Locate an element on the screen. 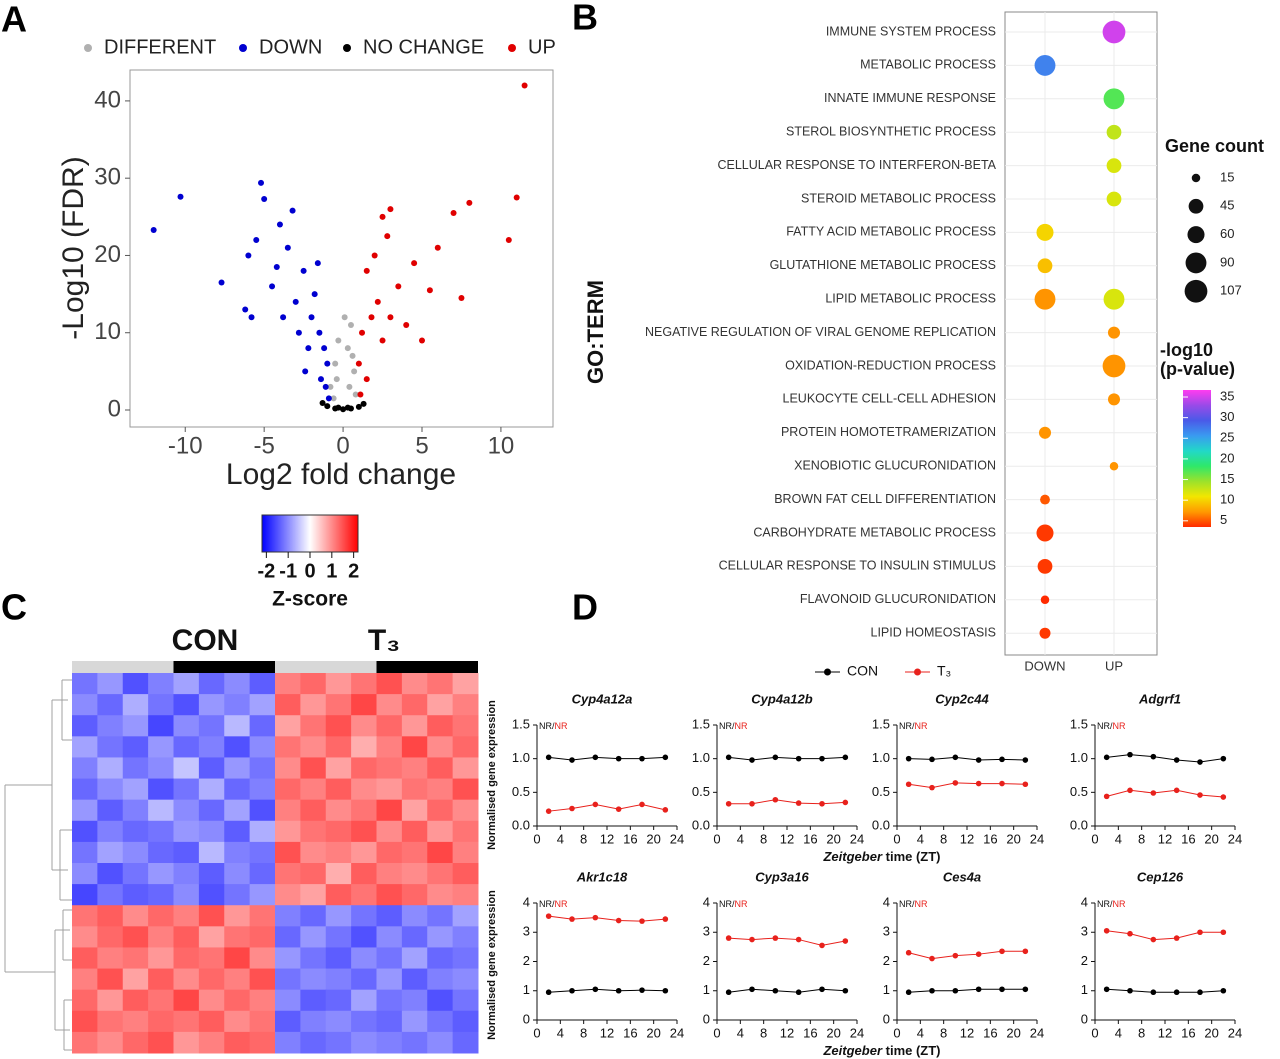 This screenshot has height=1059, width=1280. y-tick-label: 0.5 is located at coordinates (521, 791).